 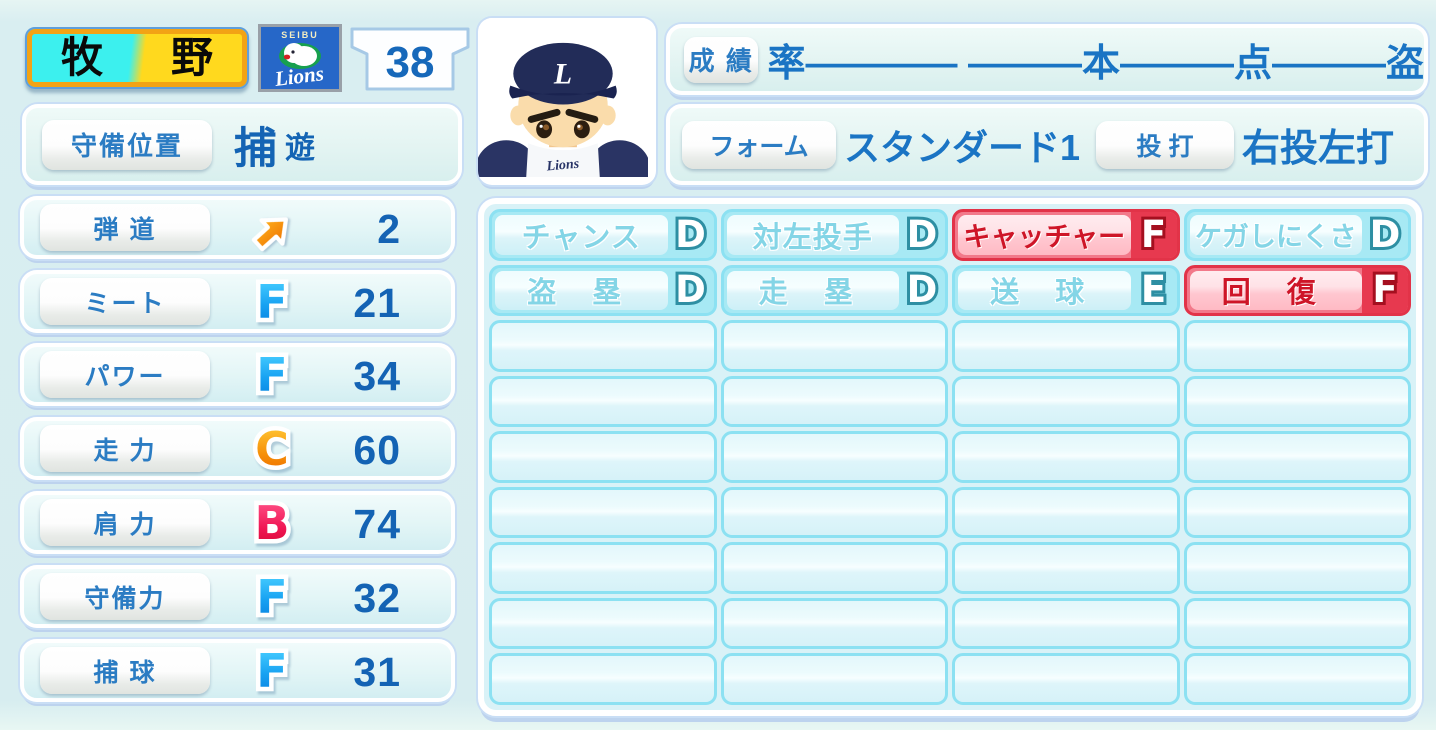 What do you see at coordinates (127, 144) in the screenshot?
I see `position-label-chip: 守備位置` at bounding box center [127, 144].